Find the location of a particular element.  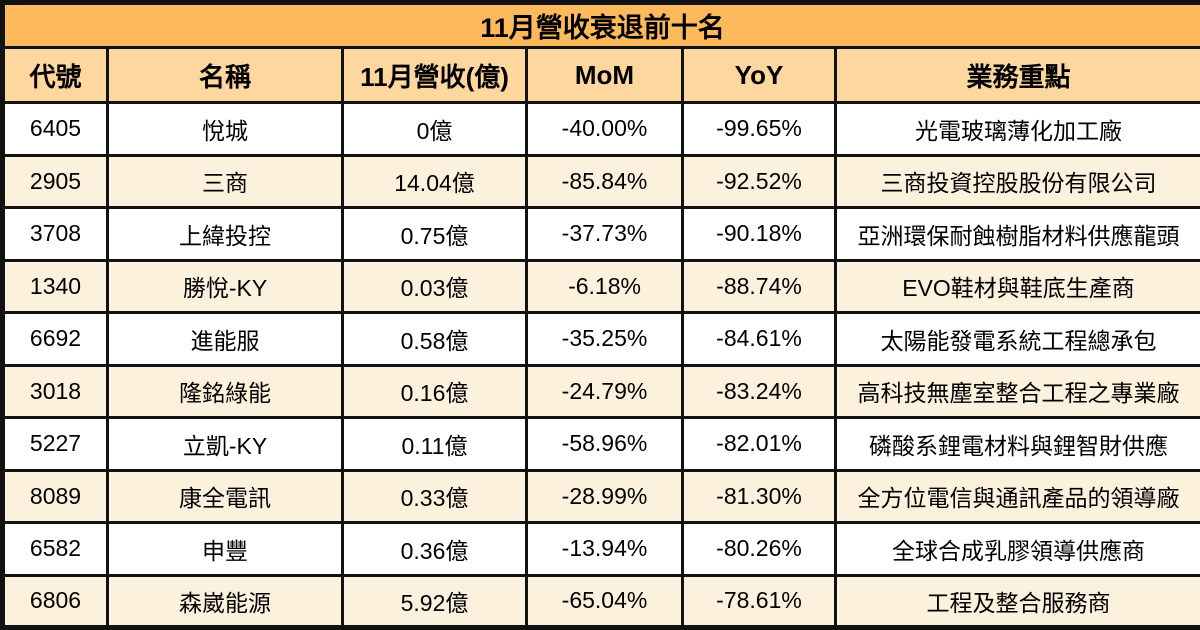

cell-code: 3708 is located at coordinates (55, 234).